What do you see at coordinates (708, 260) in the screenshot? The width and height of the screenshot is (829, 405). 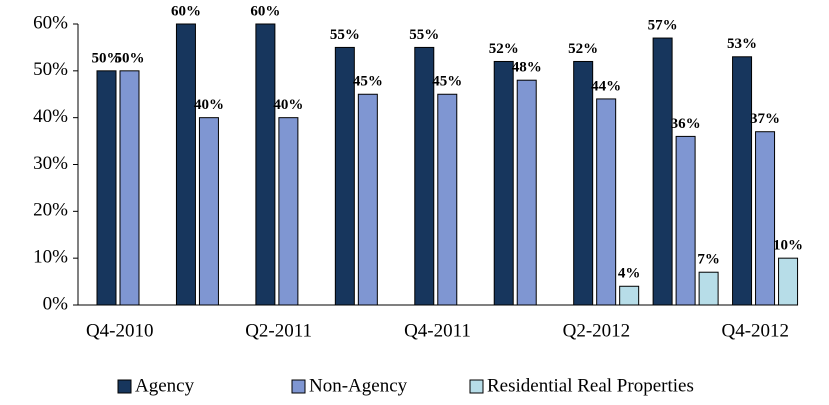 I see `data-label: 7%` at bounding box center [708, 260].